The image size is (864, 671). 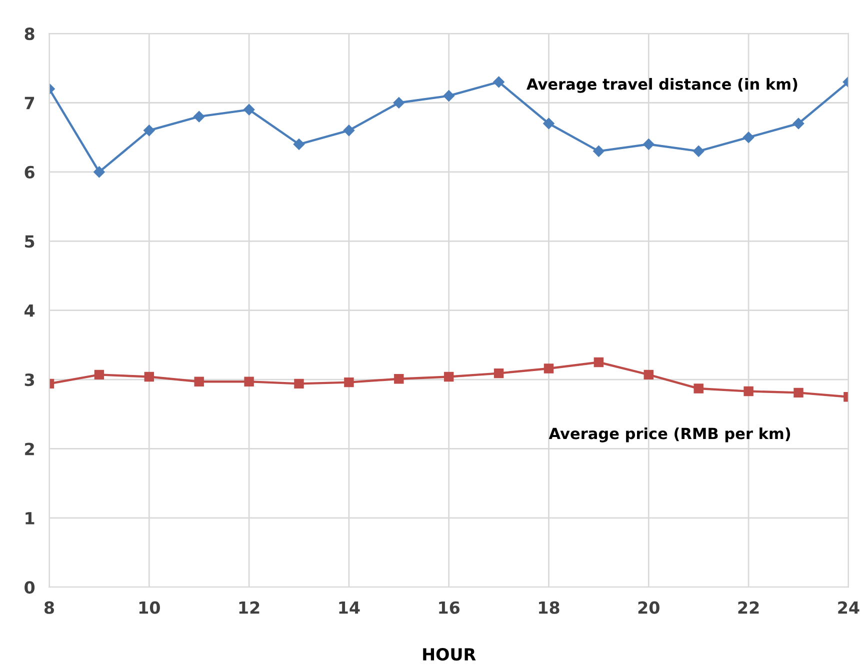 I want to click on x-tick-label: 8, so click(x=49, y=607).